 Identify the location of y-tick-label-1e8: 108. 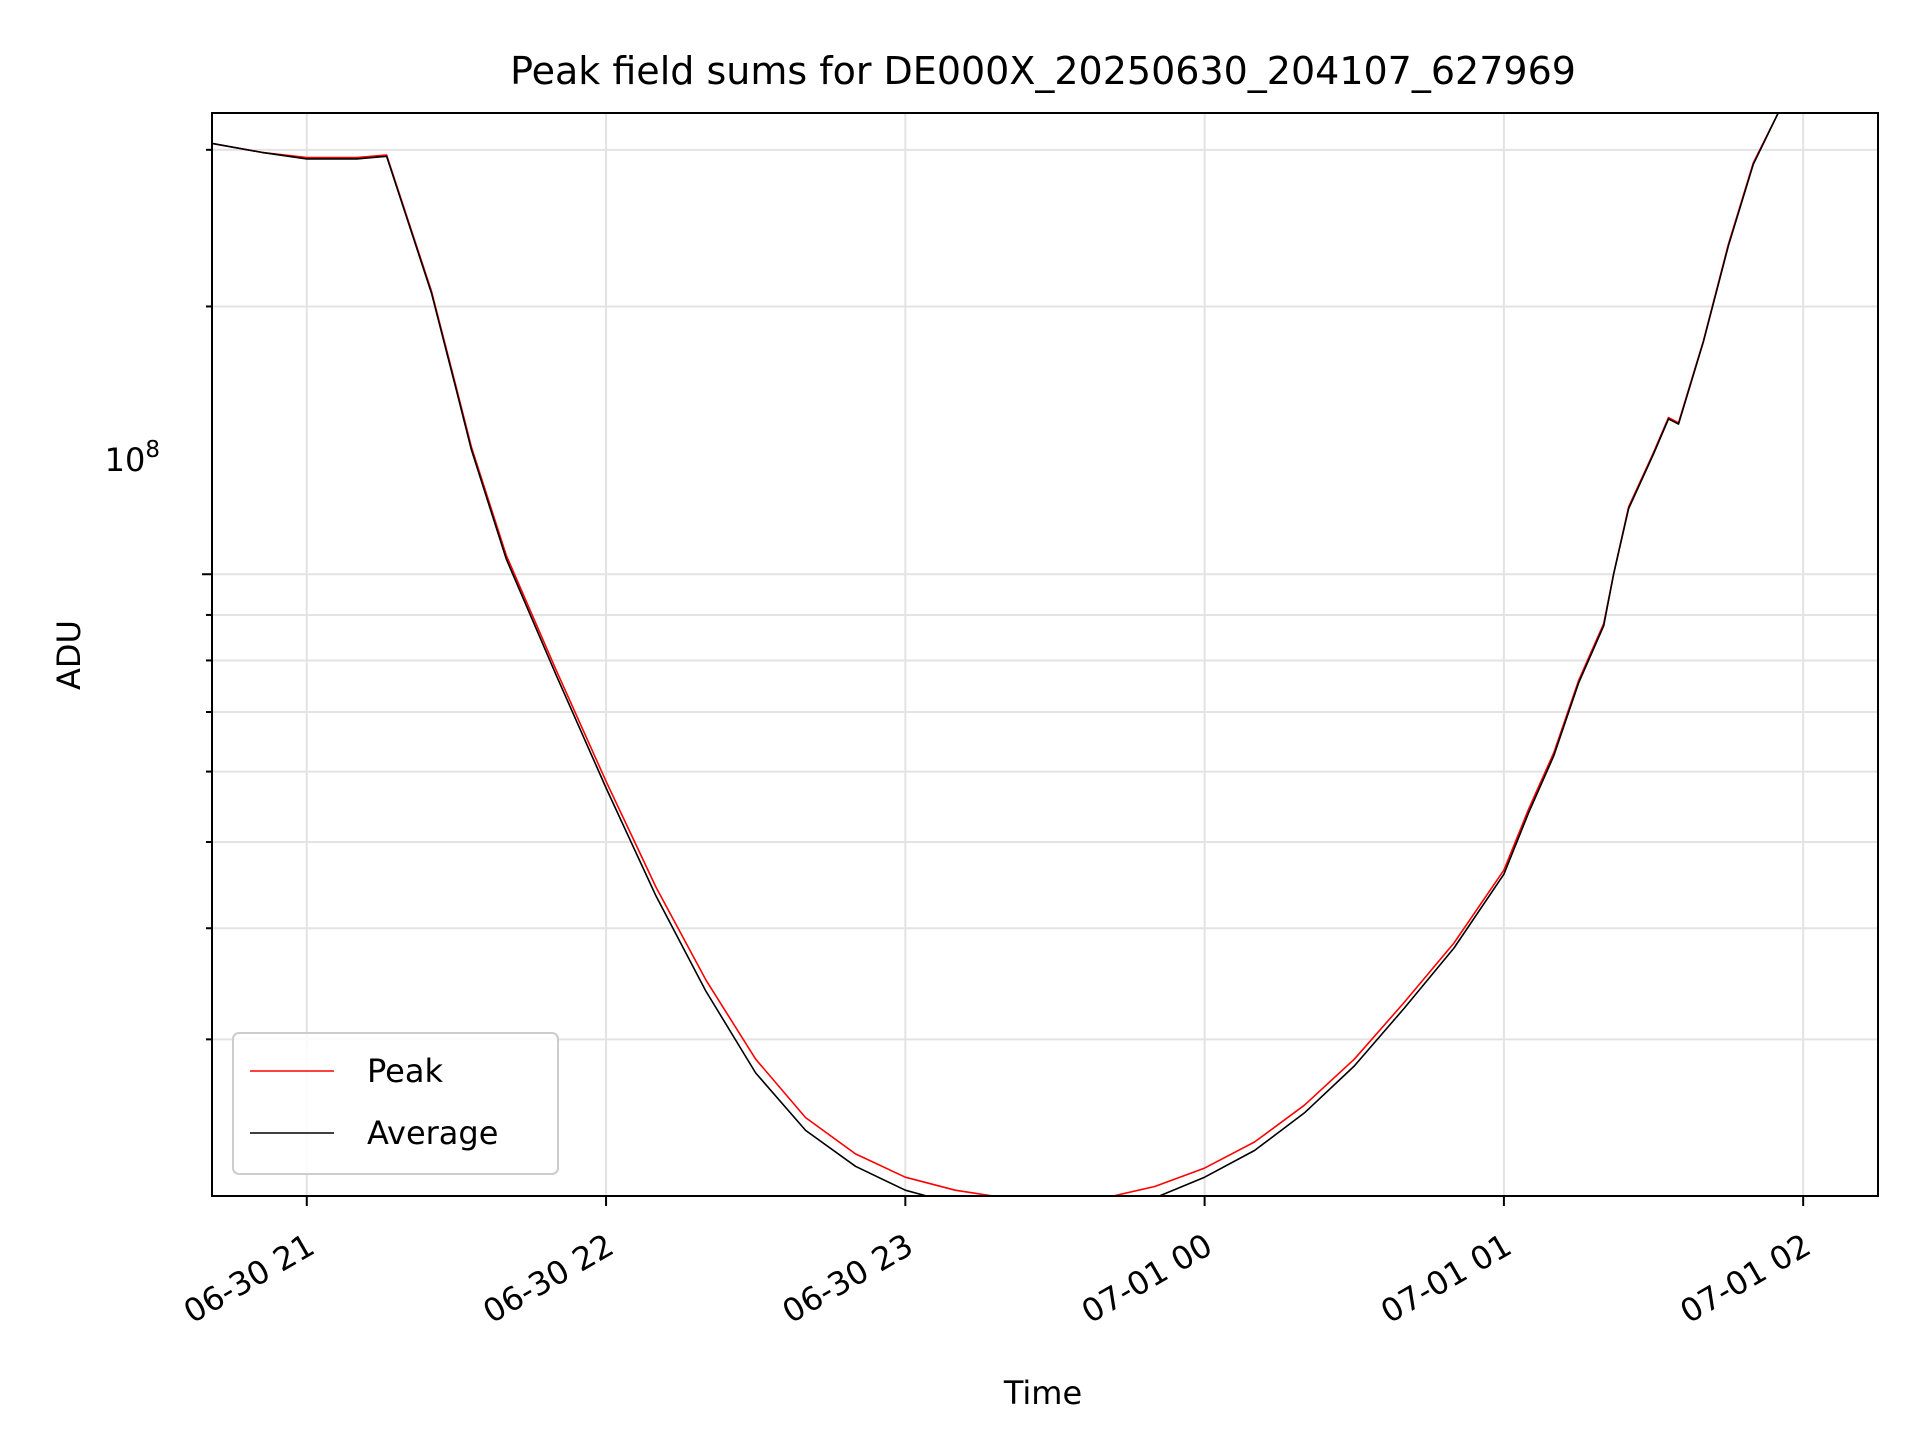
(132, 458).